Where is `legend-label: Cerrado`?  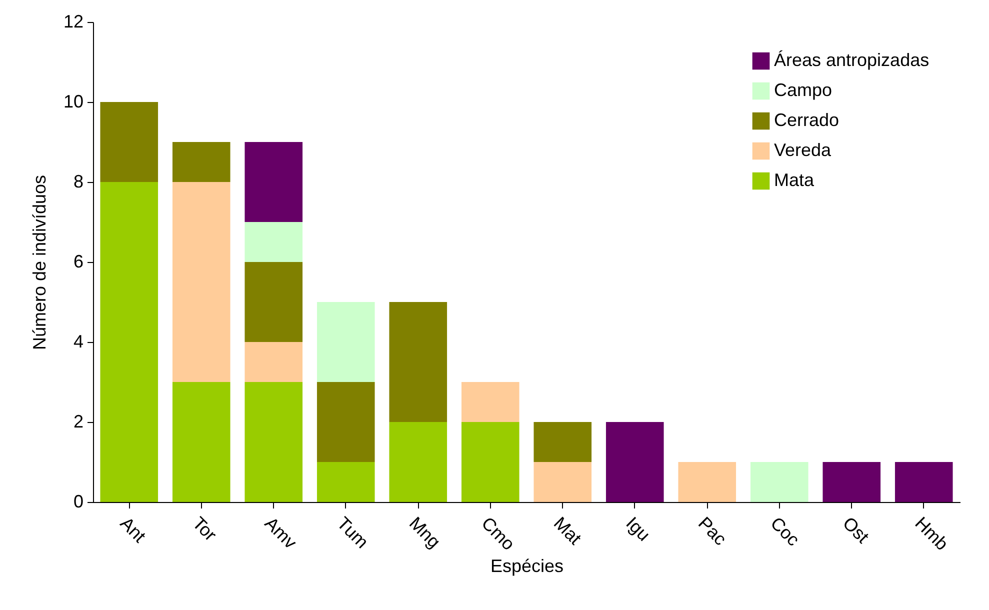
legend-label: Cerrado is located at coordinates (807, 120).